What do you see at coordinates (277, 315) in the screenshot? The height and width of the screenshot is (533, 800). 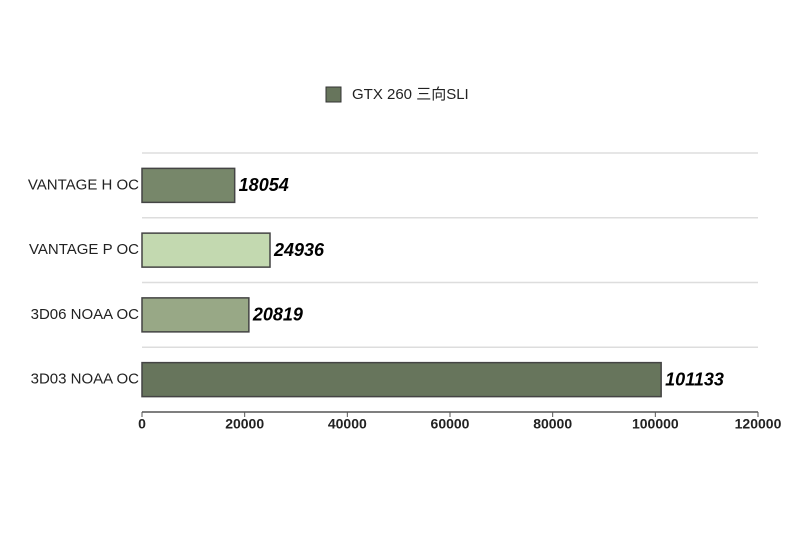 I see `data-label: 20819` at bounding box center [277, 315].